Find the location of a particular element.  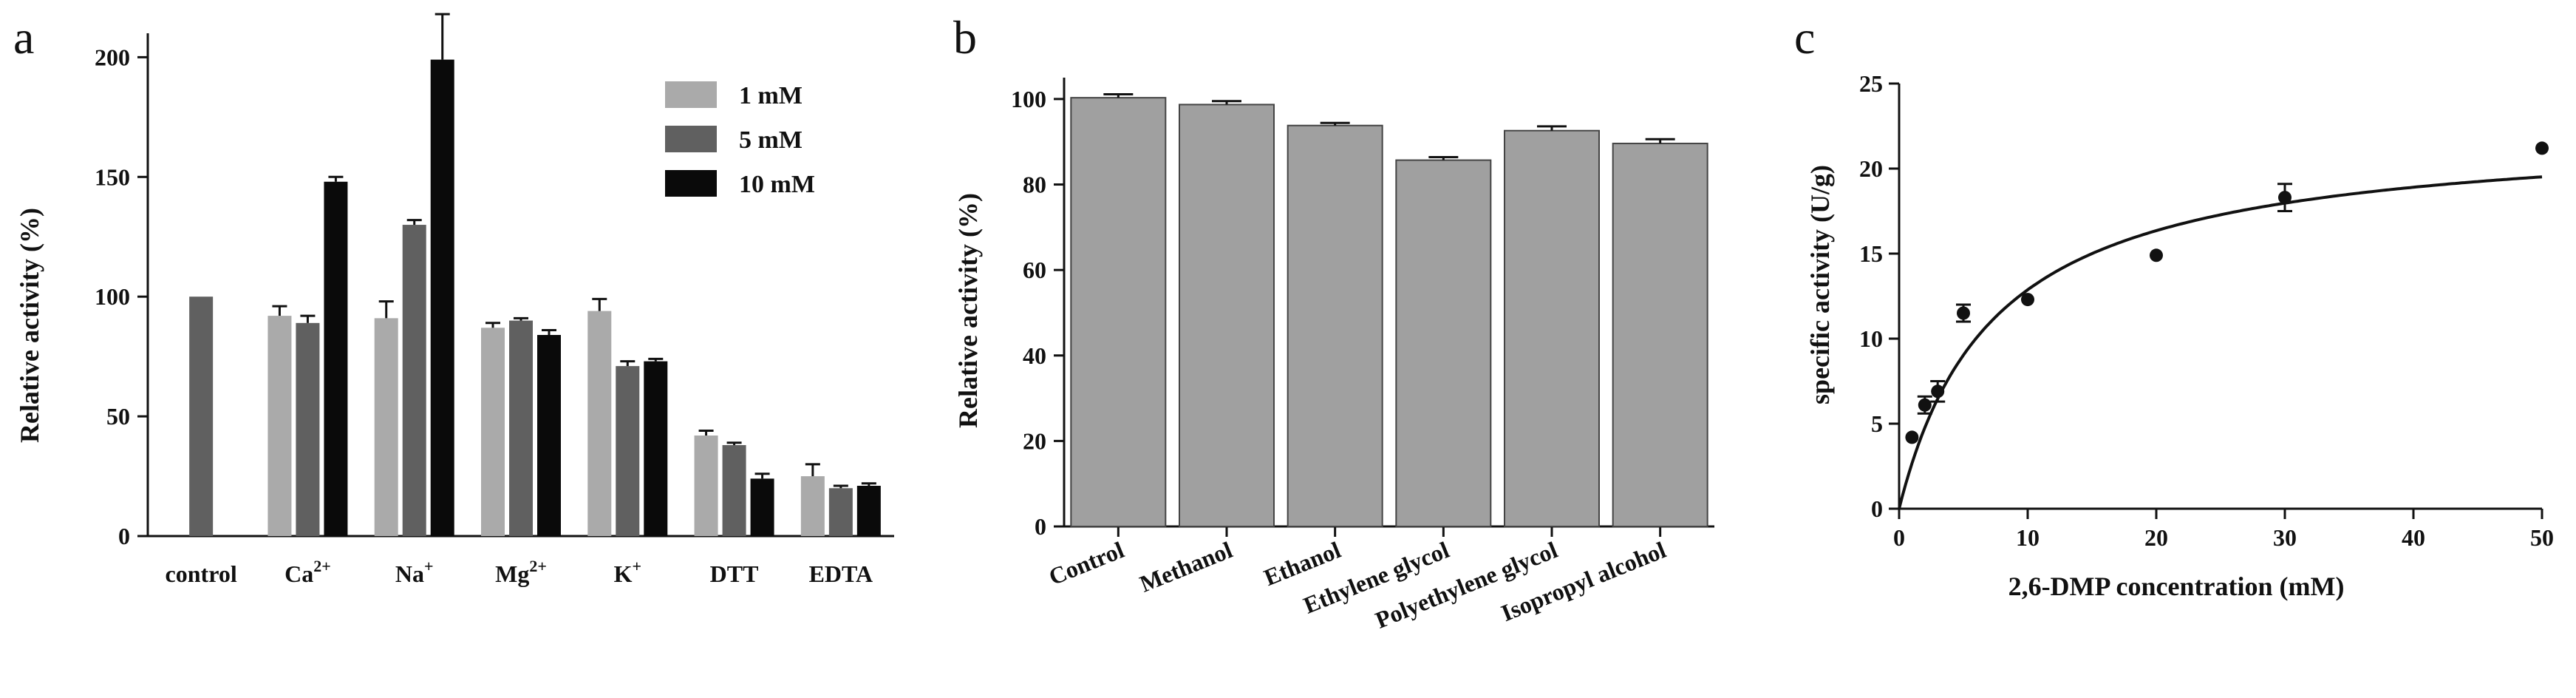

panel-a-y-axis-title: Relative activity (%) is located at coordinates (29, 325).